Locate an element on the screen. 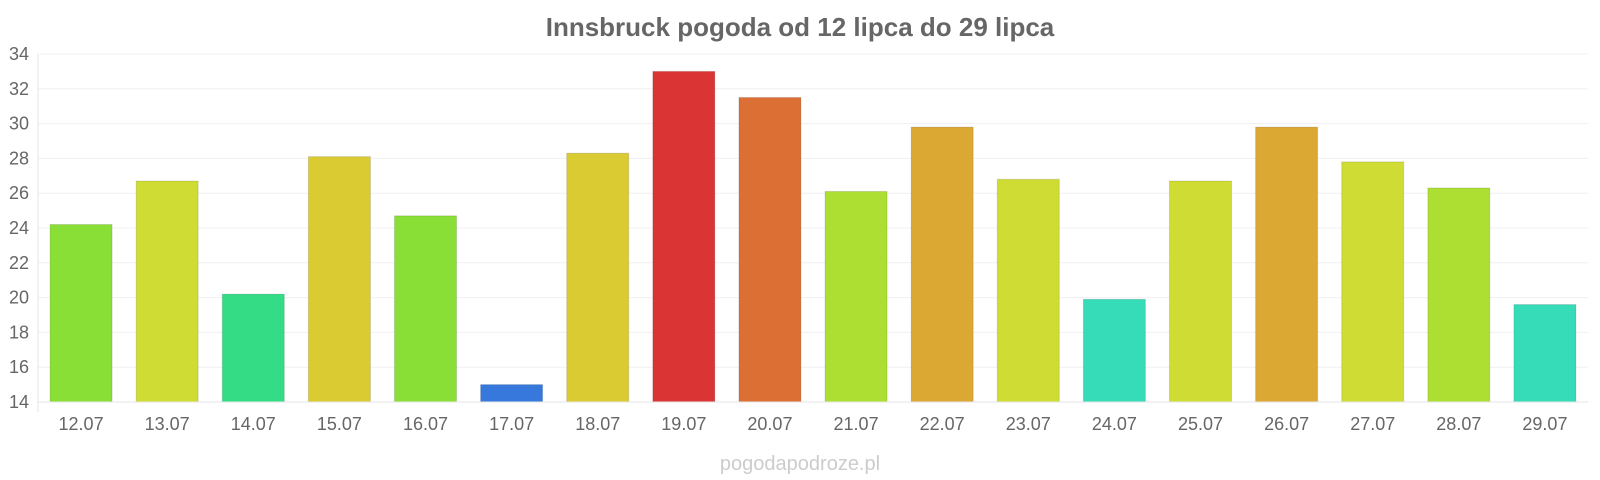  bar-29.07 is located at coordinates (1545, 353).